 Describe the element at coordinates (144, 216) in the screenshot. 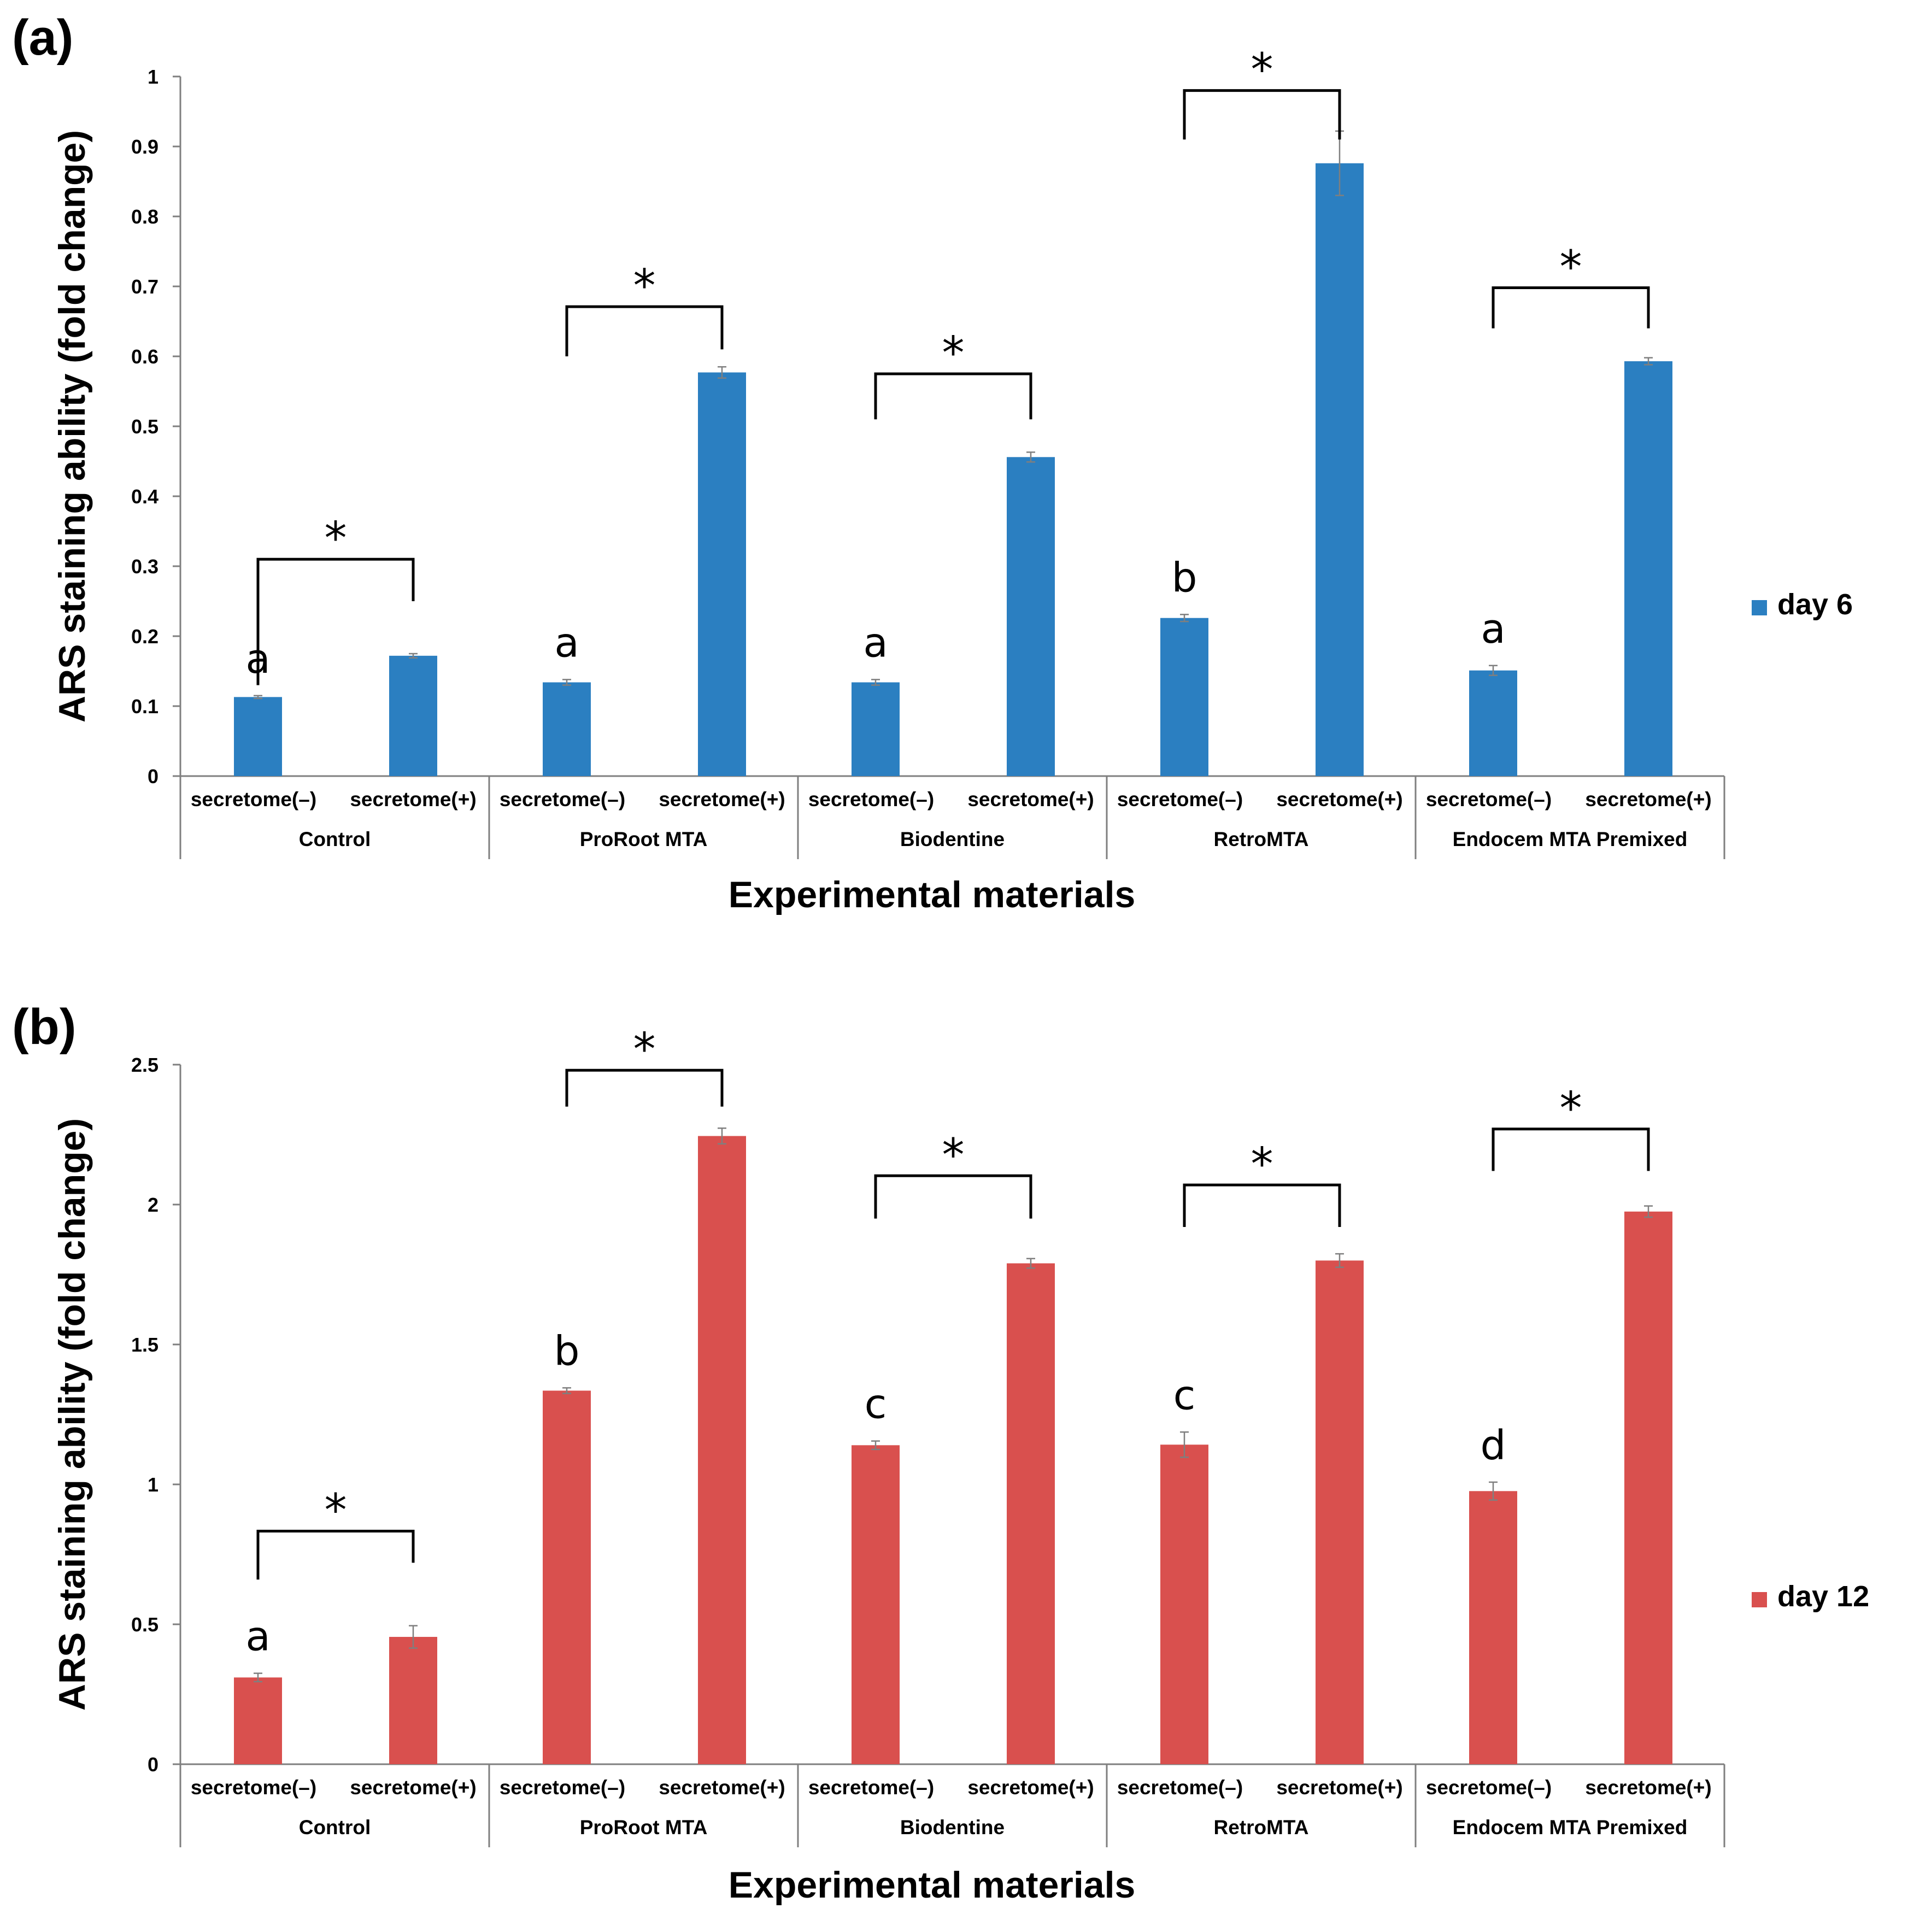

I see `y-tick-label: 0.8` at that location.